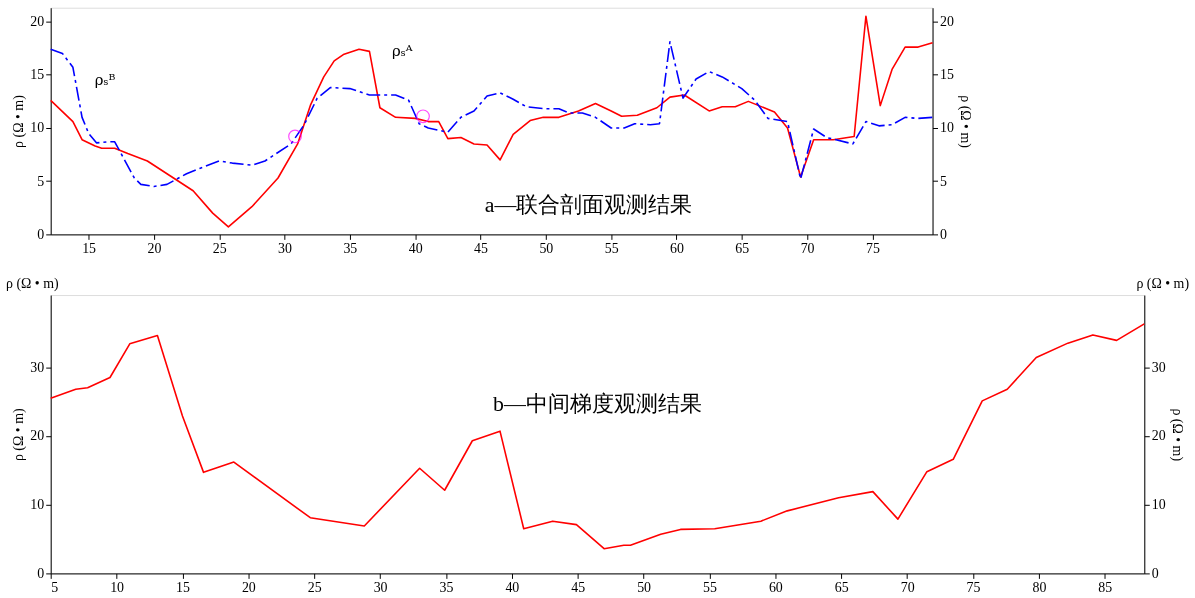 The width and height of the screenshot is (1195, 598). I want to click on y-tick-label: 5, so click(41, 181).